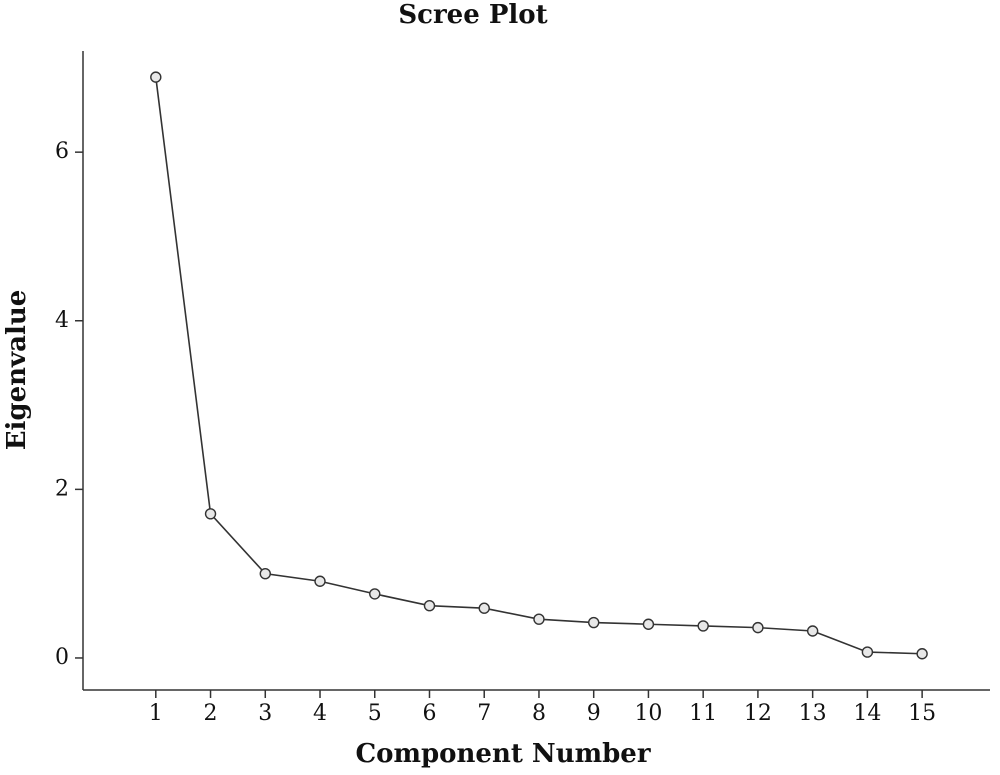 This screenshot has height=775, width=1000. Describe the element at coordinates (813, 713) in the screenshot. I see `x-tick-label: 13` at that location.